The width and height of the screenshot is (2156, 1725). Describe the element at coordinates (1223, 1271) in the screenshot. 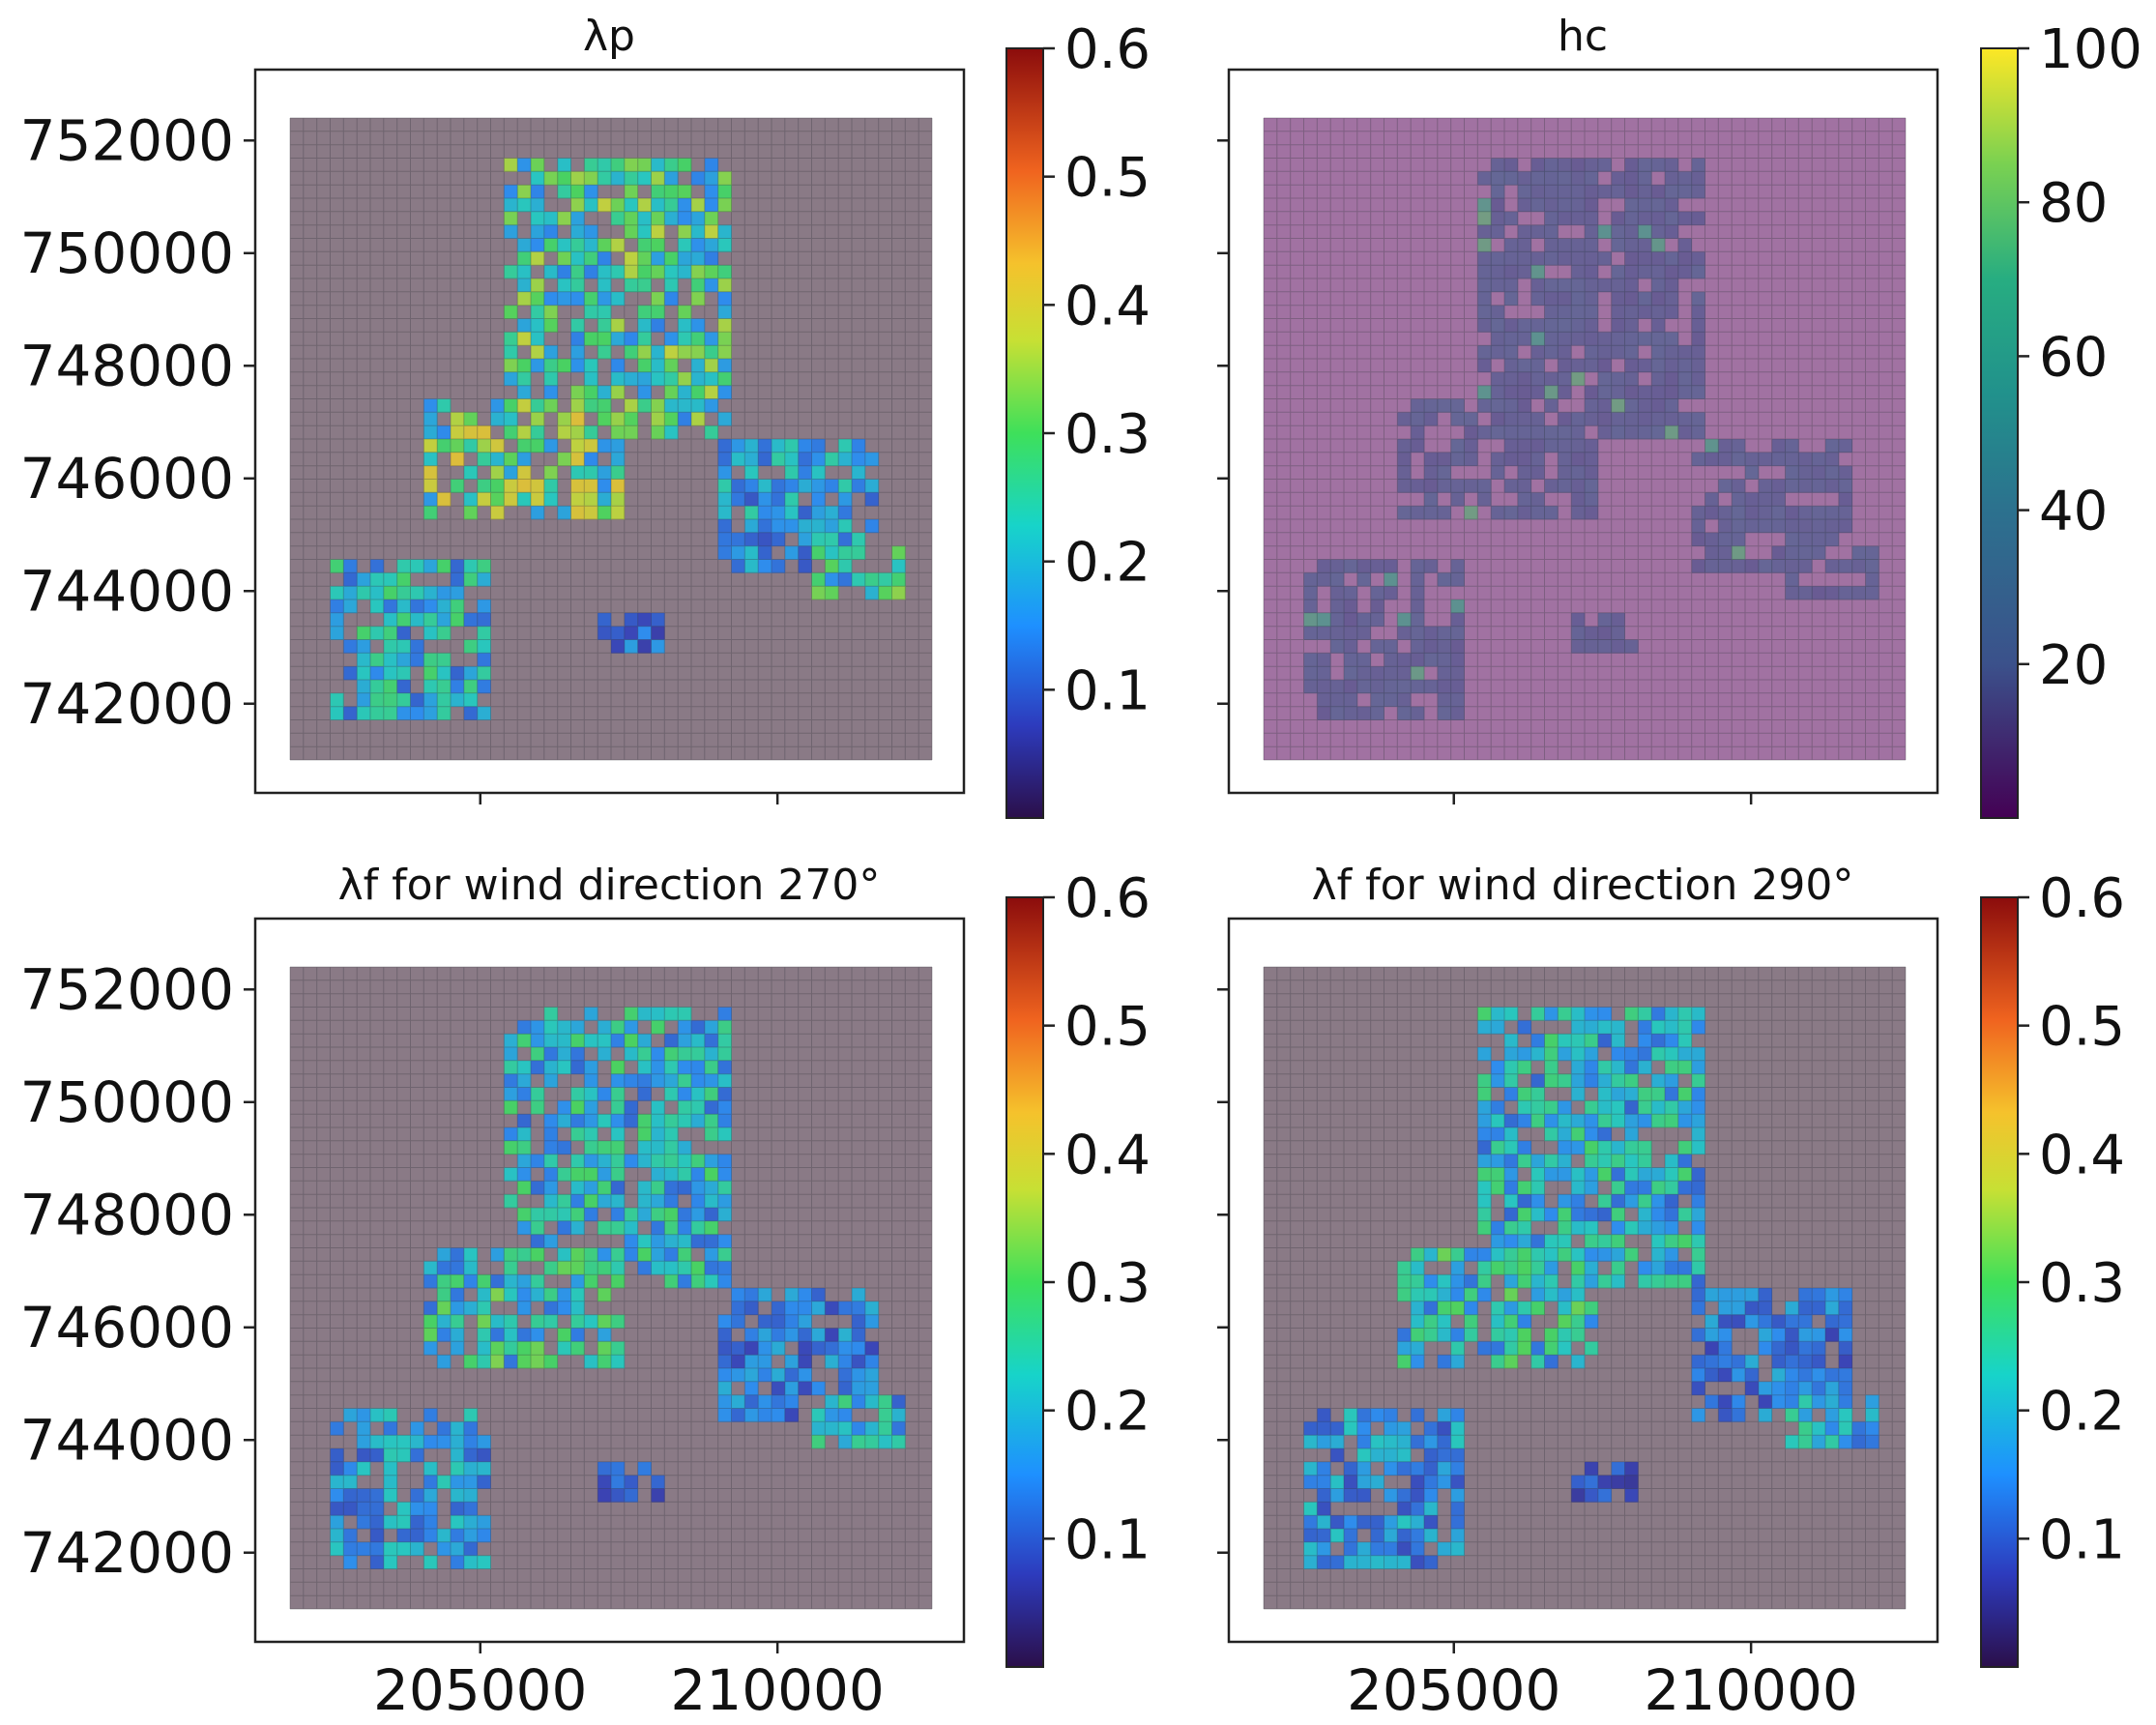

I see `y-axis` at that location.